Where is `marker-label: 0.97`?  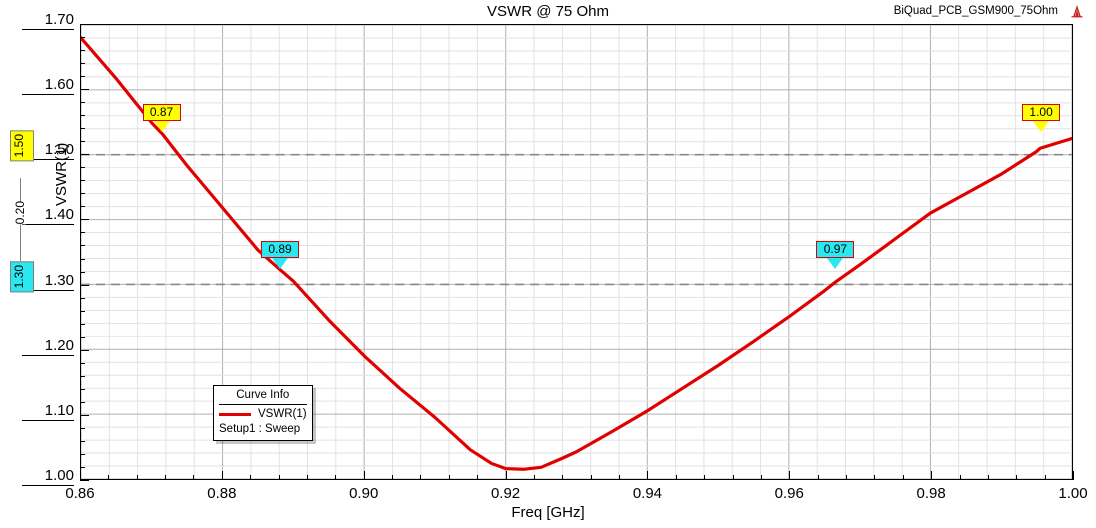 marker-label: 0.97 is located at coordinates (835, 250).